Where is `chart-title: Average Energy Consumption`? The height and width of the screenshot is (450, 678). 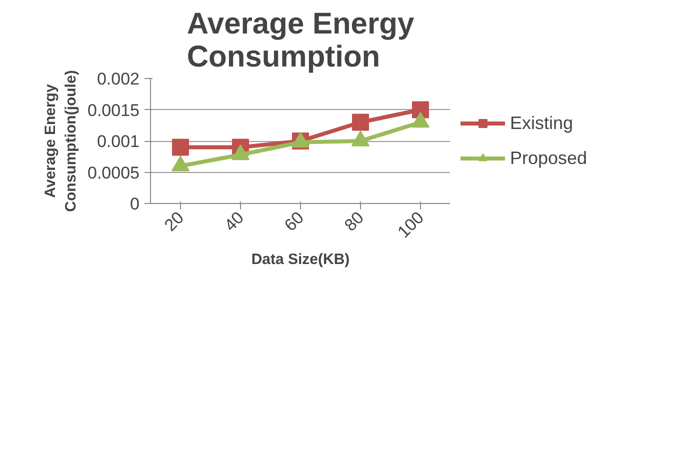 chart-title: Average Energy Consumption is located at coordinates (300, 41).